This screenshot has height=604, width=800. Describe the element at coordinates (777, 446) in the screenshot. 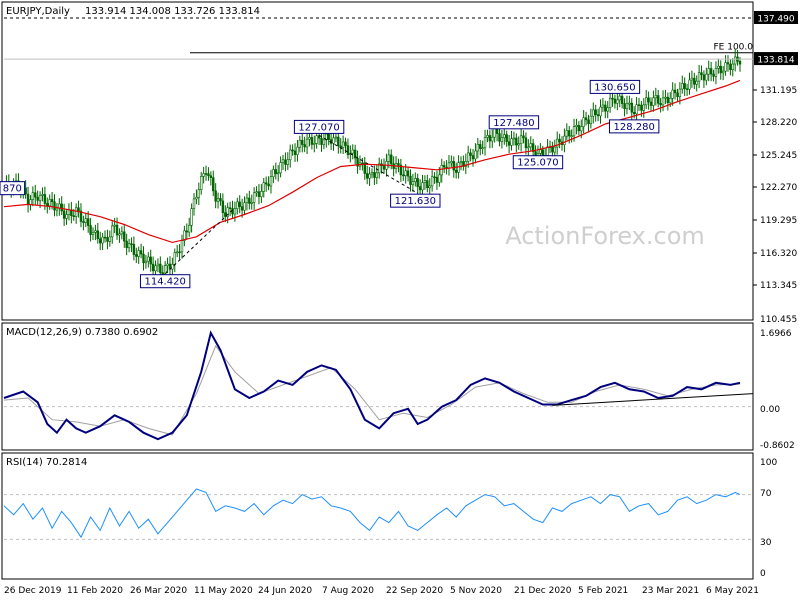

I see `macd-tick-label: -0.8602` at that location.